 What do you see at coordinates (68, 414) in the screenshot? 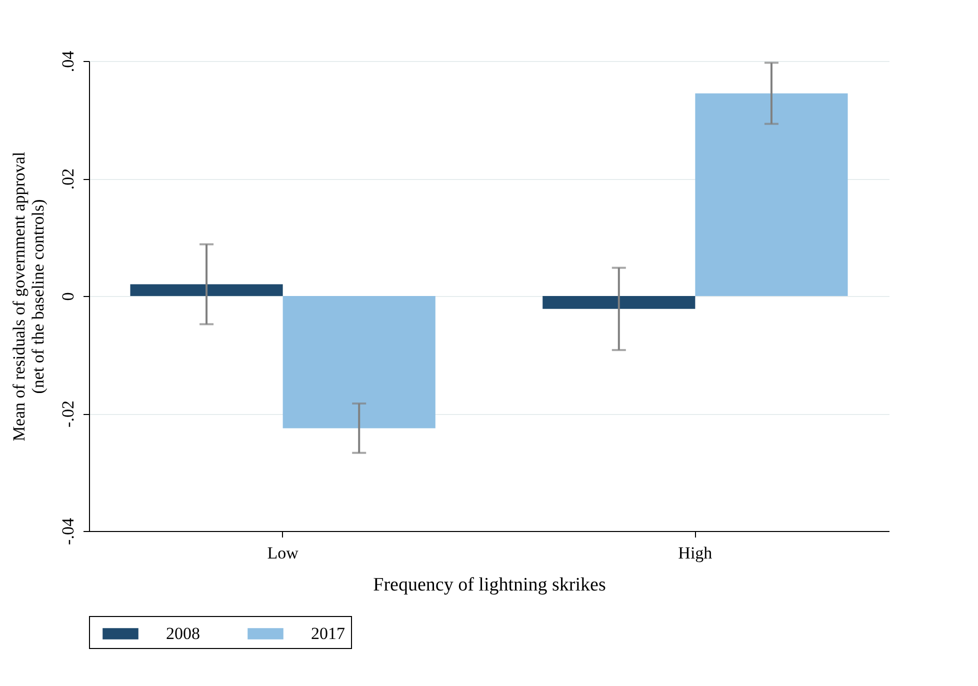
I see `y-tick-label: -.02` at bounding box center [68, 414].